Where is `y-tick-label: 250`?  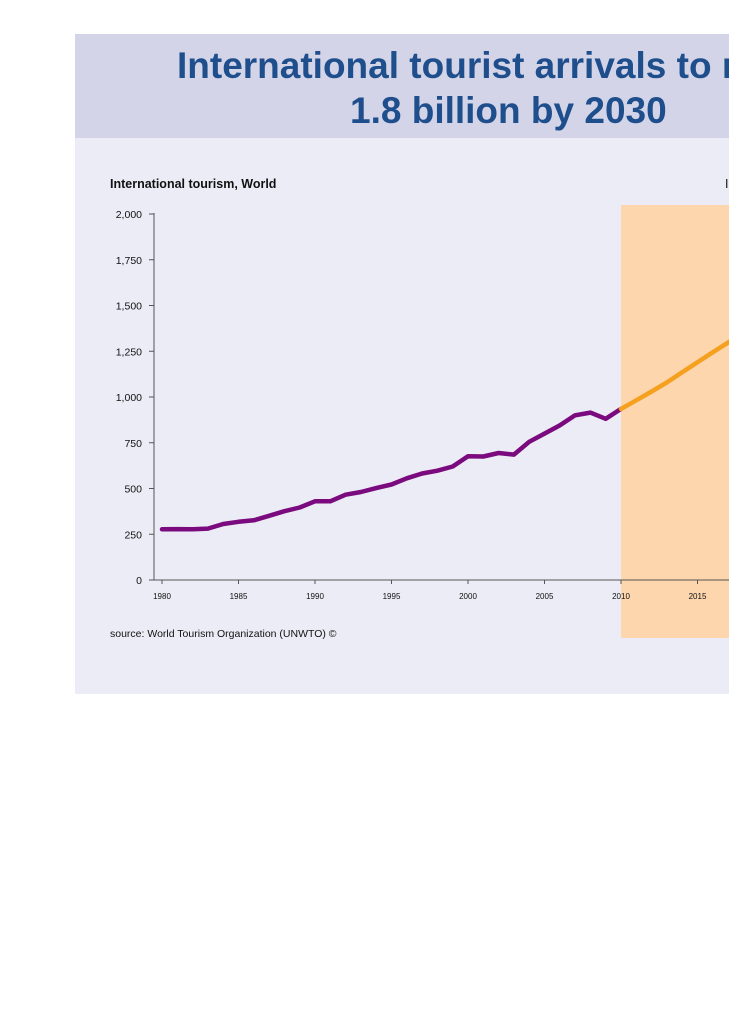 y-tick-label: 250 is located at coordinates (133, 535).